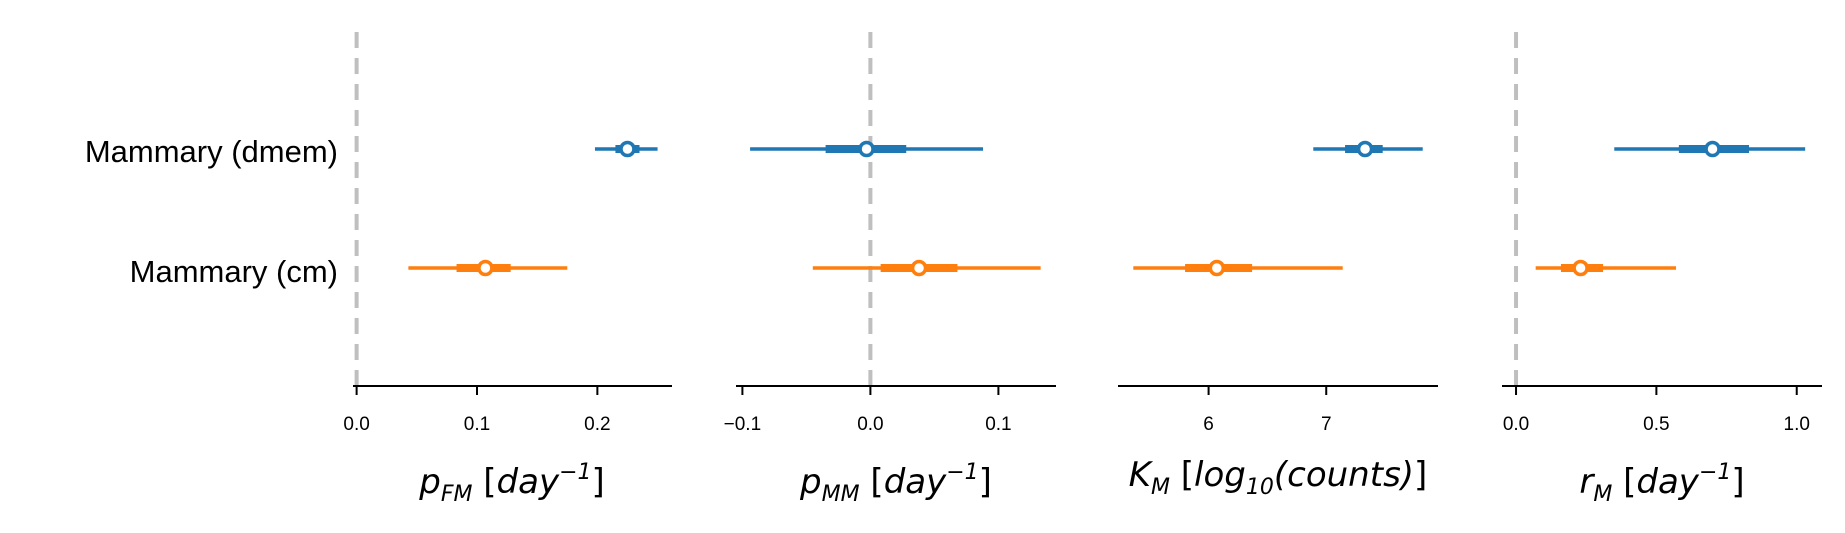  Describe the element at coordinates (1326, 424) in the screenshot. I see `x-tick-label: 7` at that location.